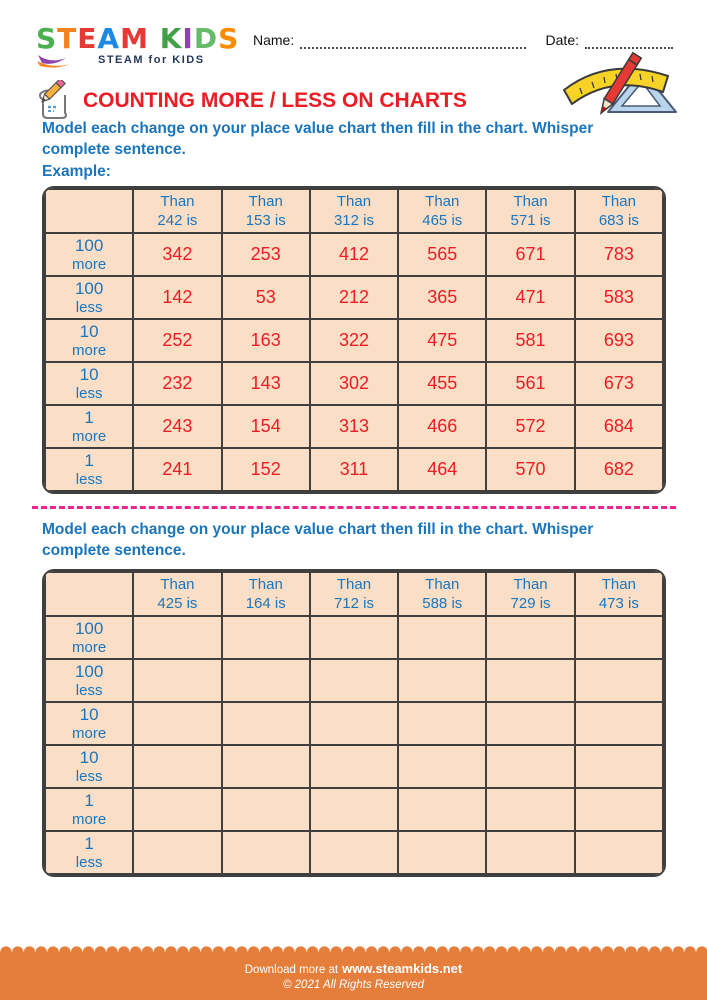 The width and height of the screenshot is (707, 1000). Describe the element at coordinates (354, 426) in the screenshot. I see `answer-cell: 313` at that location.